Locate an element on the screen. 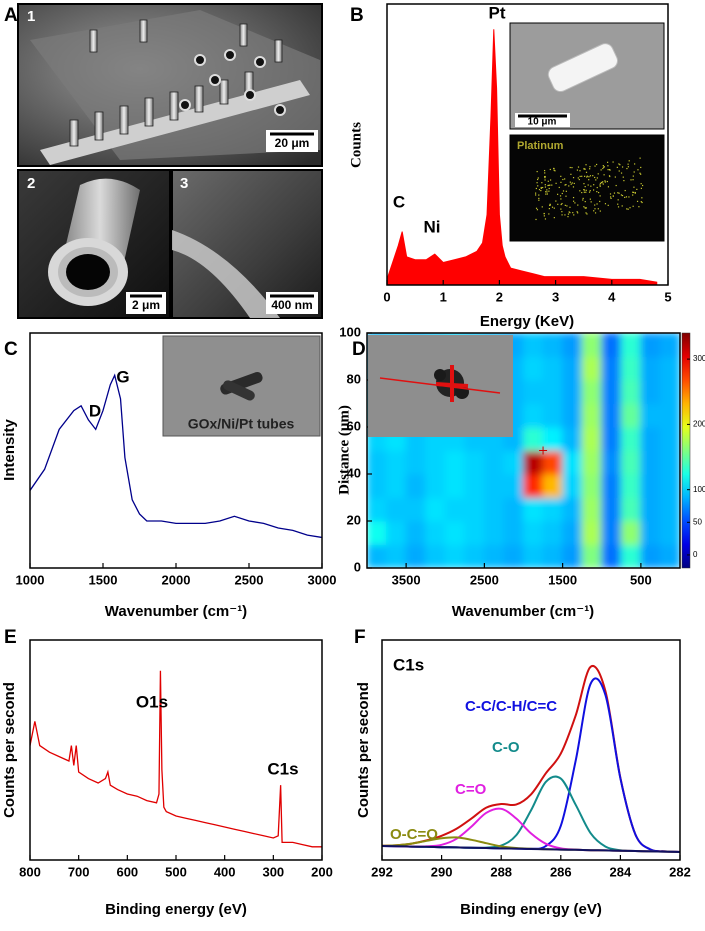 The image size is (705, 931). inset-raman-map is located at coordinates (440, 386).